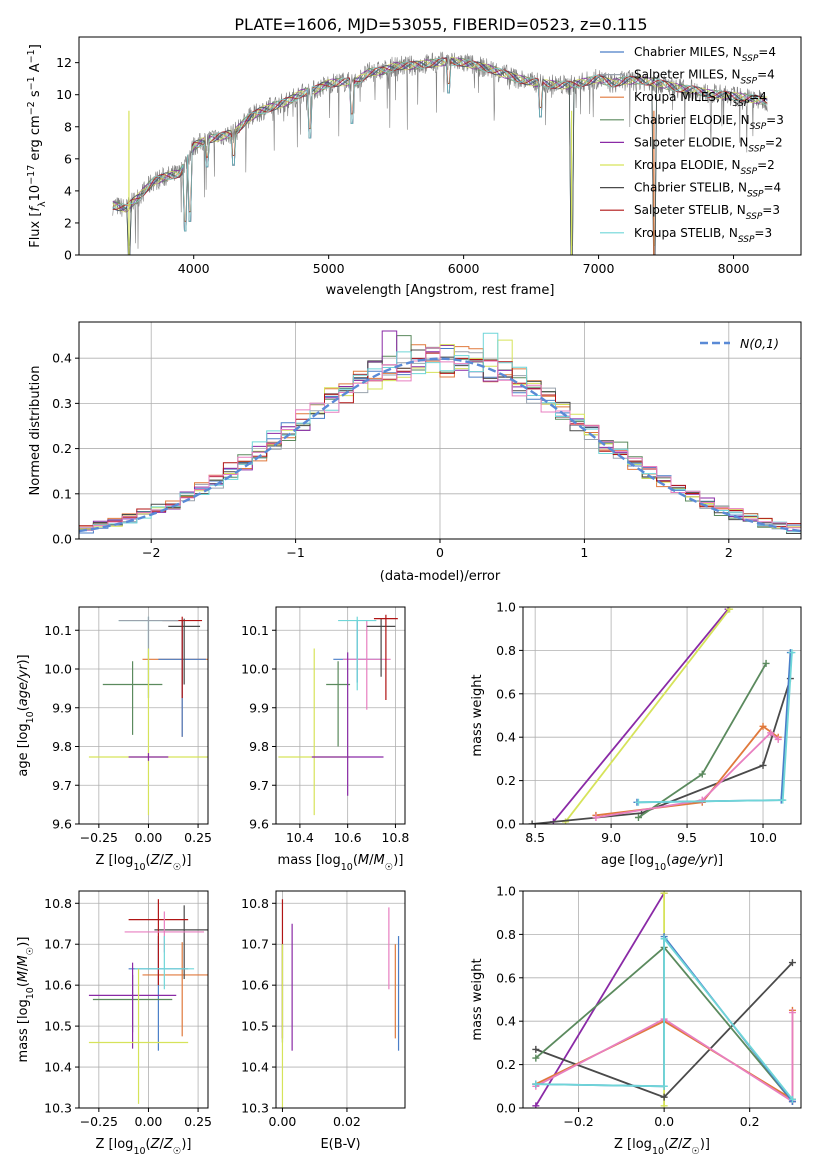 Image resolution: width=819 pixels, height=1170 pixels. I want to click on axes: 0.00 0.02 10.3 10.4 10.5 10.6 10.7 10.8 E(B-V), so click(323, 1021).